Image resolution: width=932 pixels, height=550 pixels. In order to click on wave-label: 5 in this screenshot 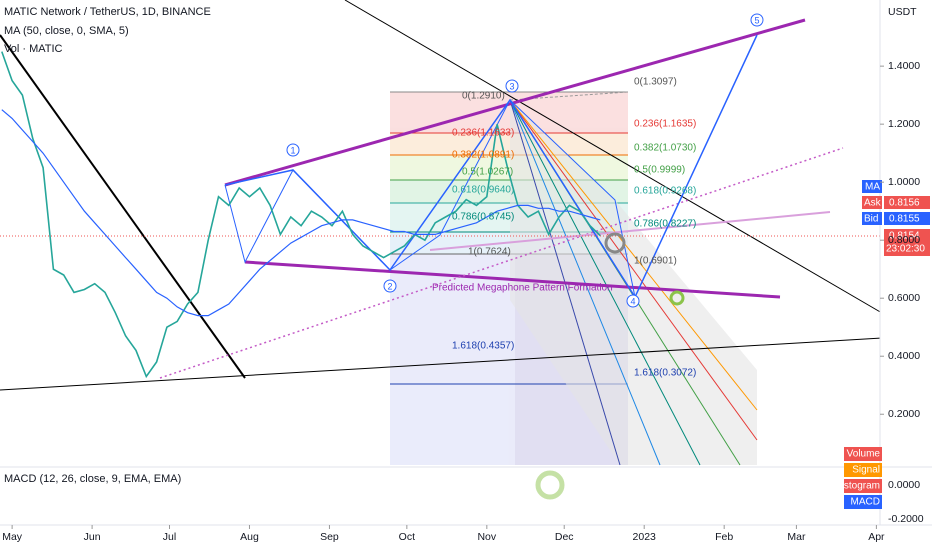, I will do `click(756, 20)`.